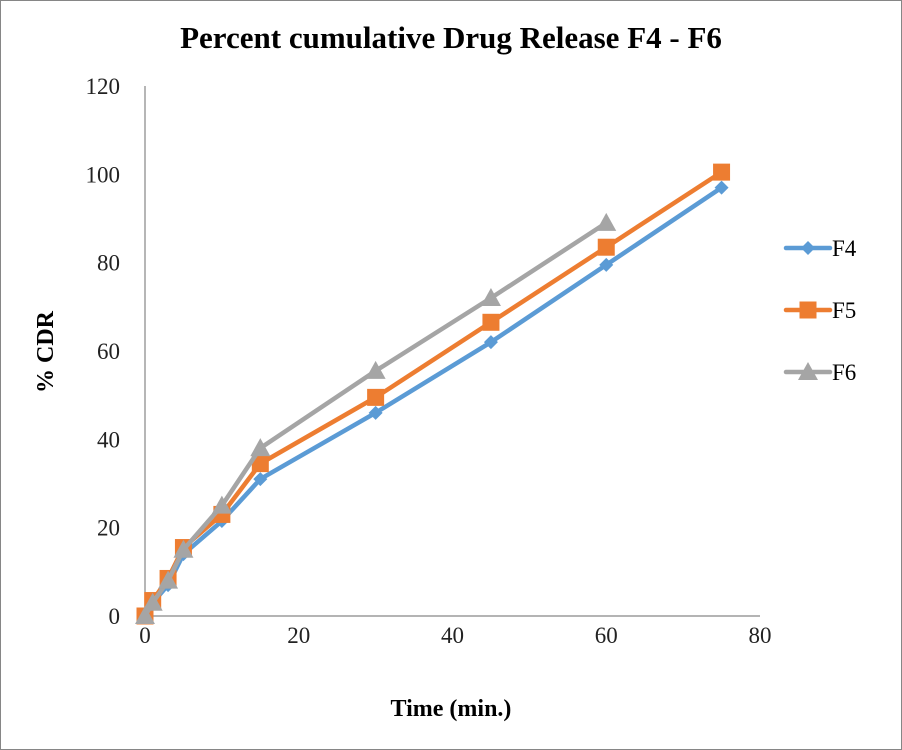 The width and height of the screenshot is (902, 750). I want to click on y-tick-label: 20, so click(108, 528).